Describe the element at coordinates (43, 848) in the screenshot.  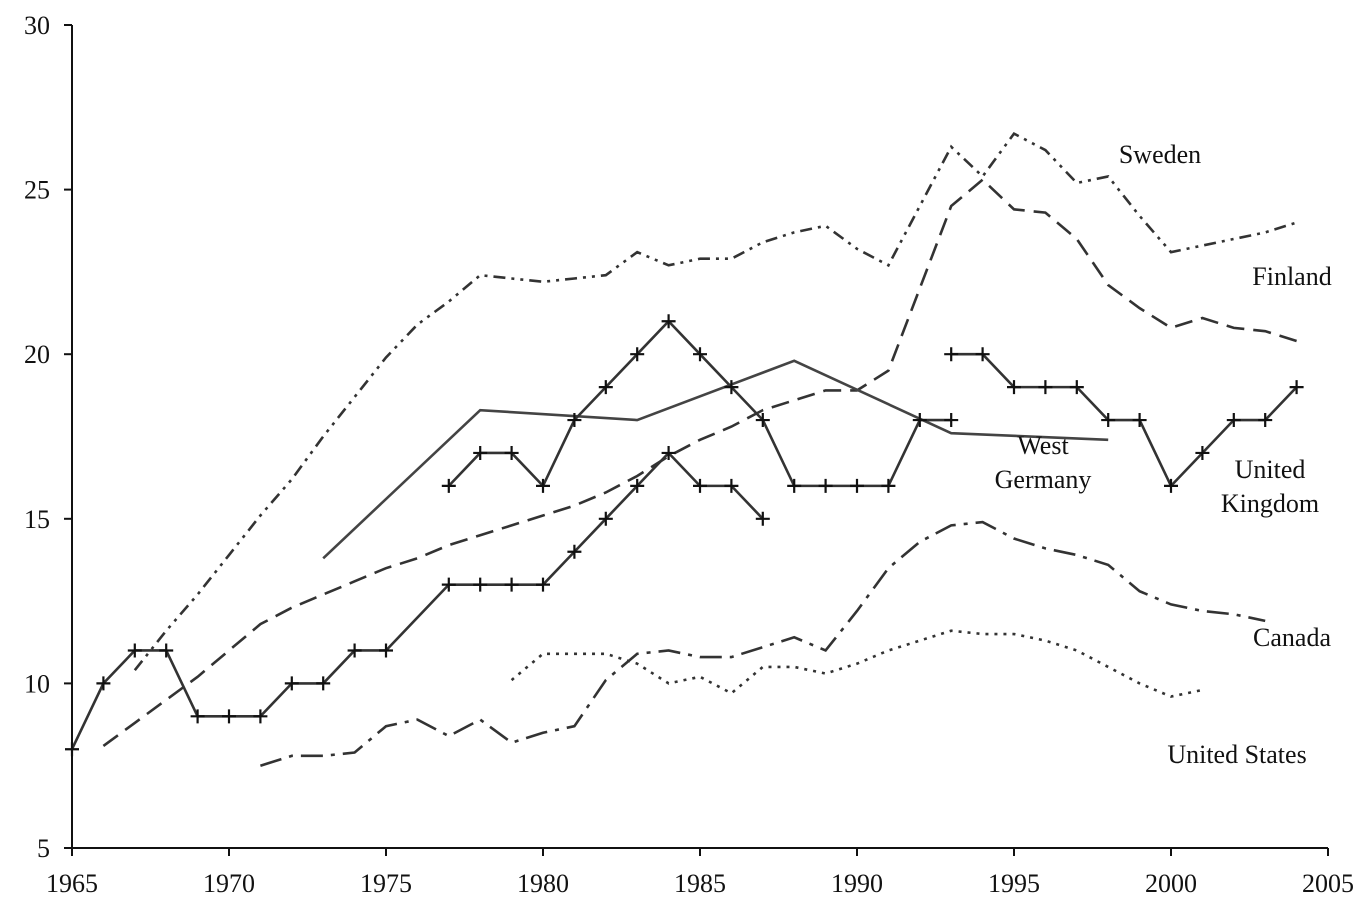
I see `y-tick-label: 5` at that location.